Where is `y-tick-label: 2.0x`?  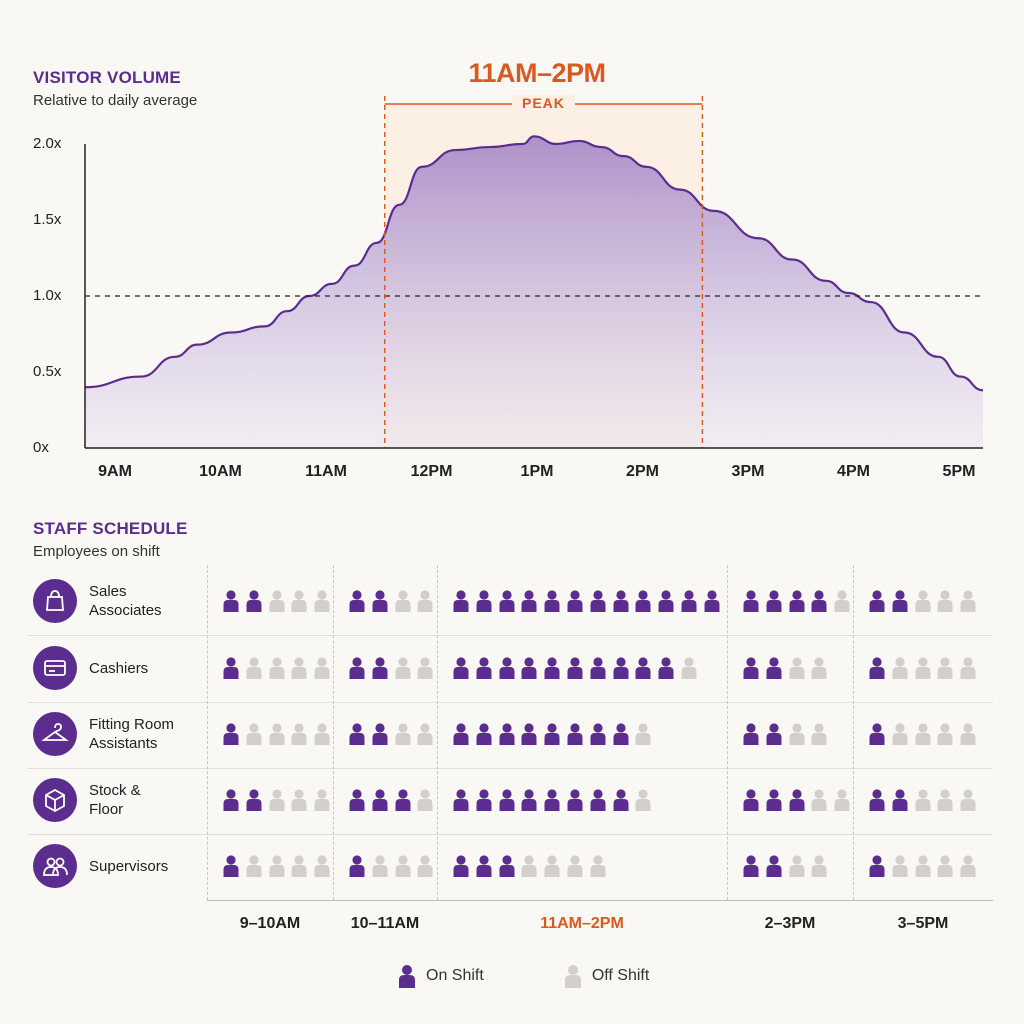
y-tick-label: 2.0x is located at coordinates (47, 143).